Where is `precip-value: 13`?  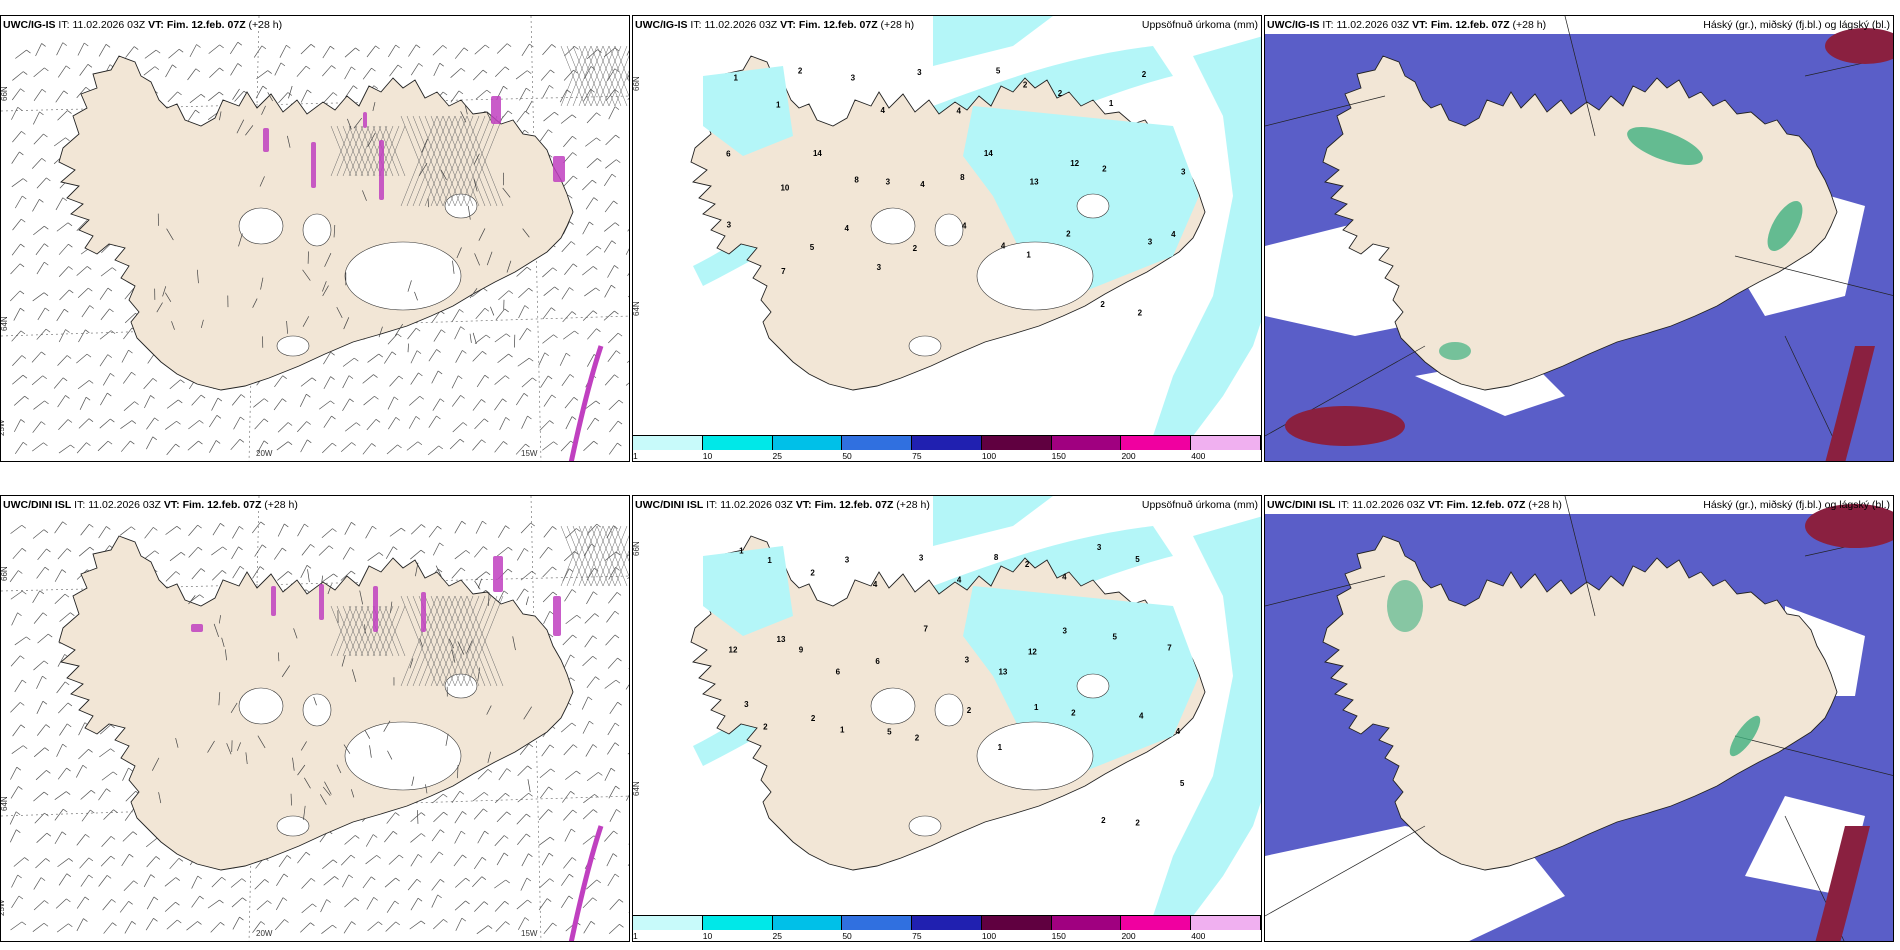 precip-value: 13 is located at coordinates (781, 639).